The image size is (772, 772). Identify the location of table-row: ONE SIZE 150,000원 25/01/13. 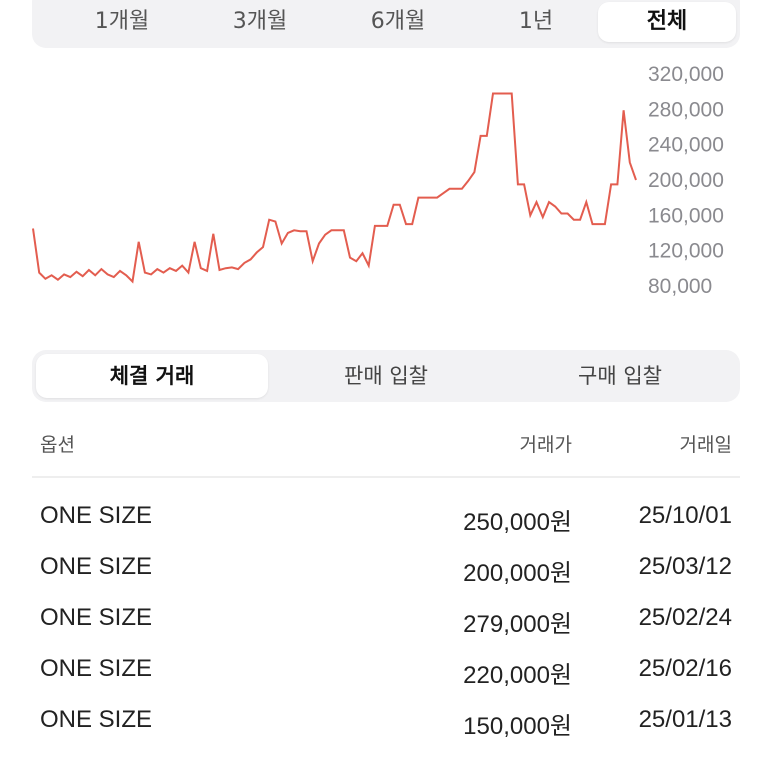
(386, 722).